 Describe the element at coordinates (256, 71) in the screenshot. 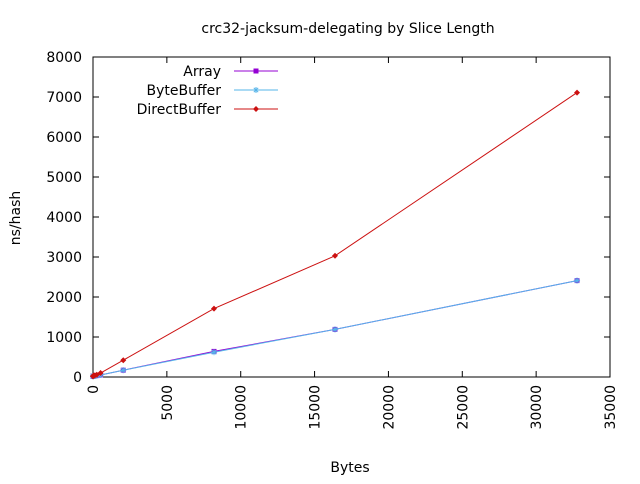

I see `legend-marker-array` at that location.